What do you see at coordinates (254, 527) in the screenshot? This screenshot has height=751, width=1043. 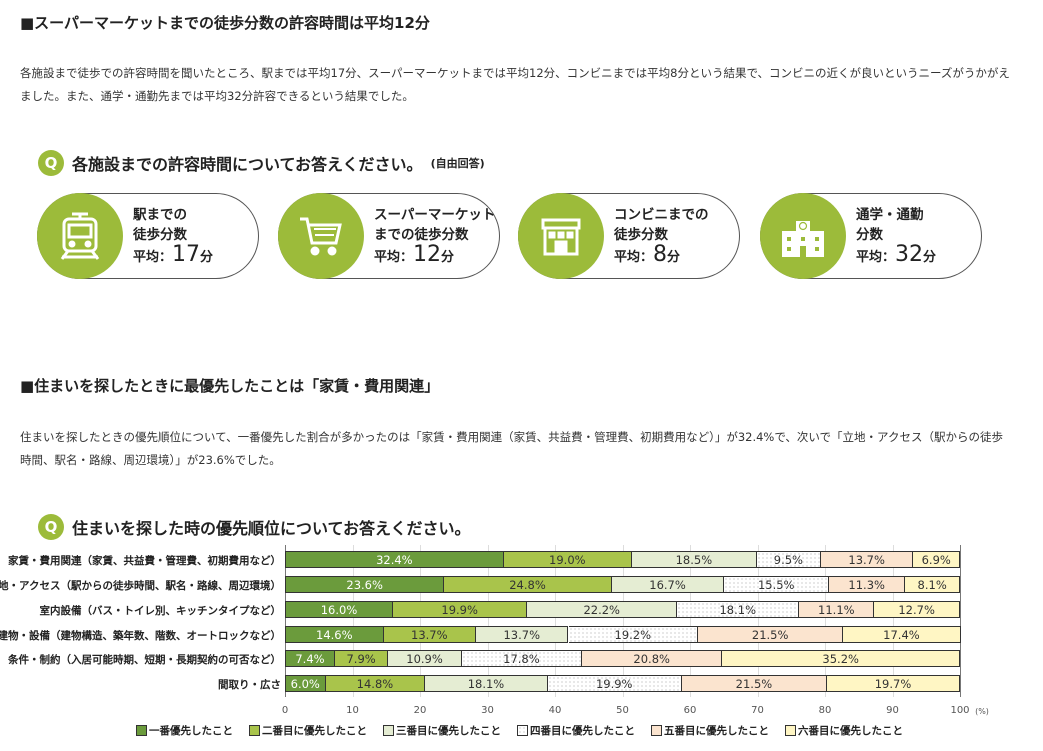 I see `question2: Q 住まいを探した時の優先順位についてお答えください。` at bounding box center [254, 527].